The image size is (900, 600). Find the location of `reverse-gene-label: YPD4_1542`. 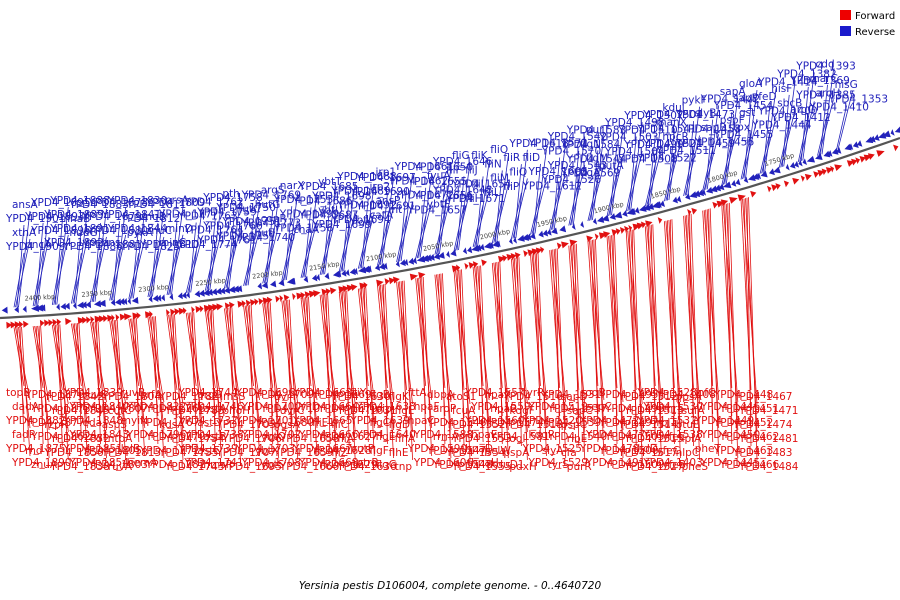

reverse-gene-label: YPD4_1542 is located at coordinates (577, 137).